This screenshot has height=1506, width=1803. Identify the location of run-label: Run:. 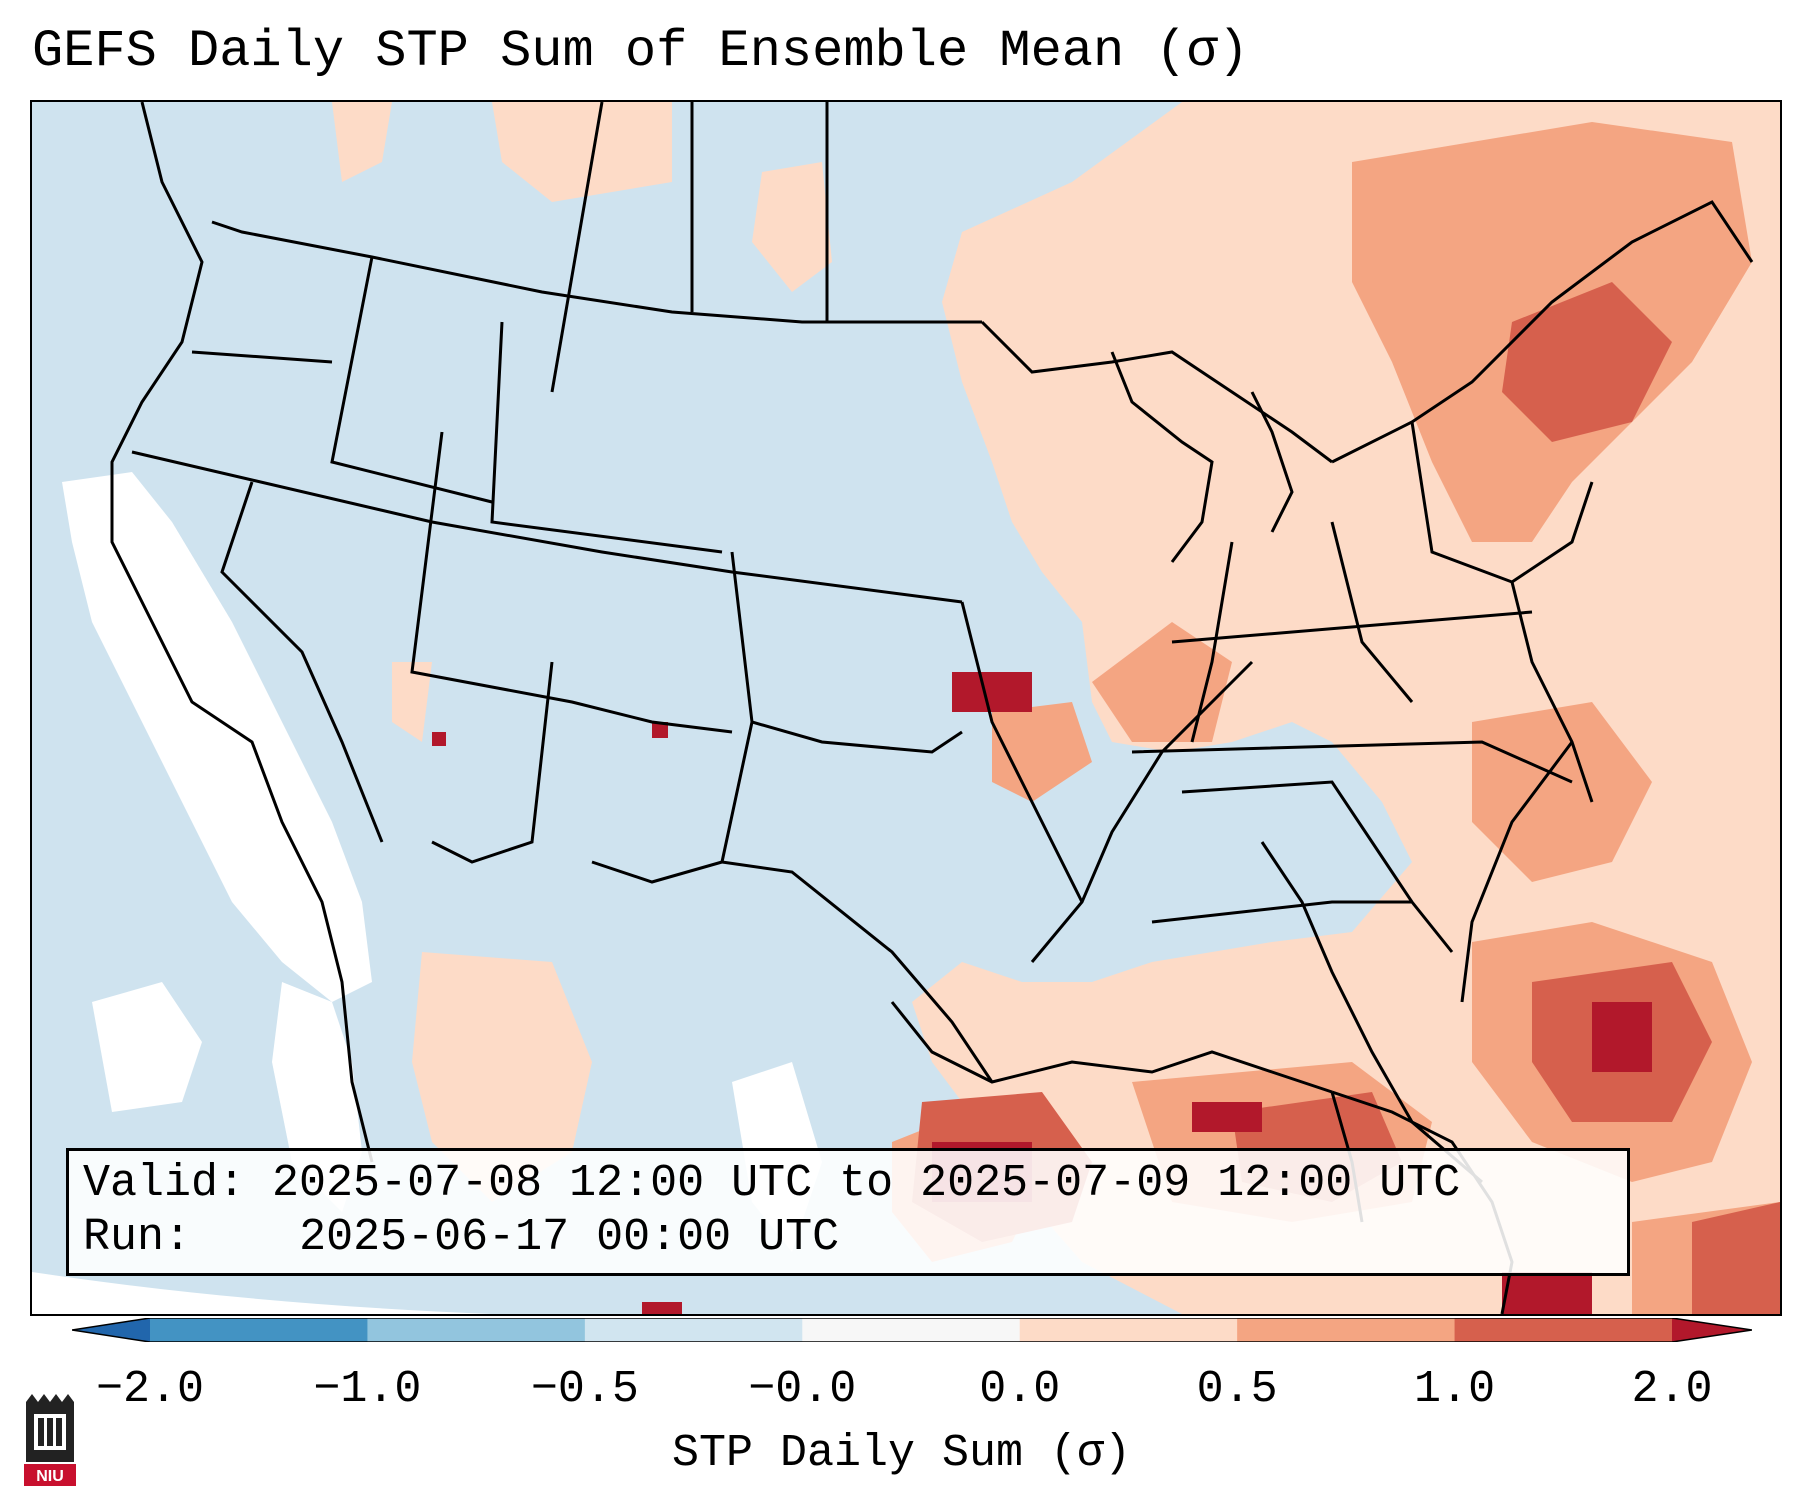
(137, 1237).